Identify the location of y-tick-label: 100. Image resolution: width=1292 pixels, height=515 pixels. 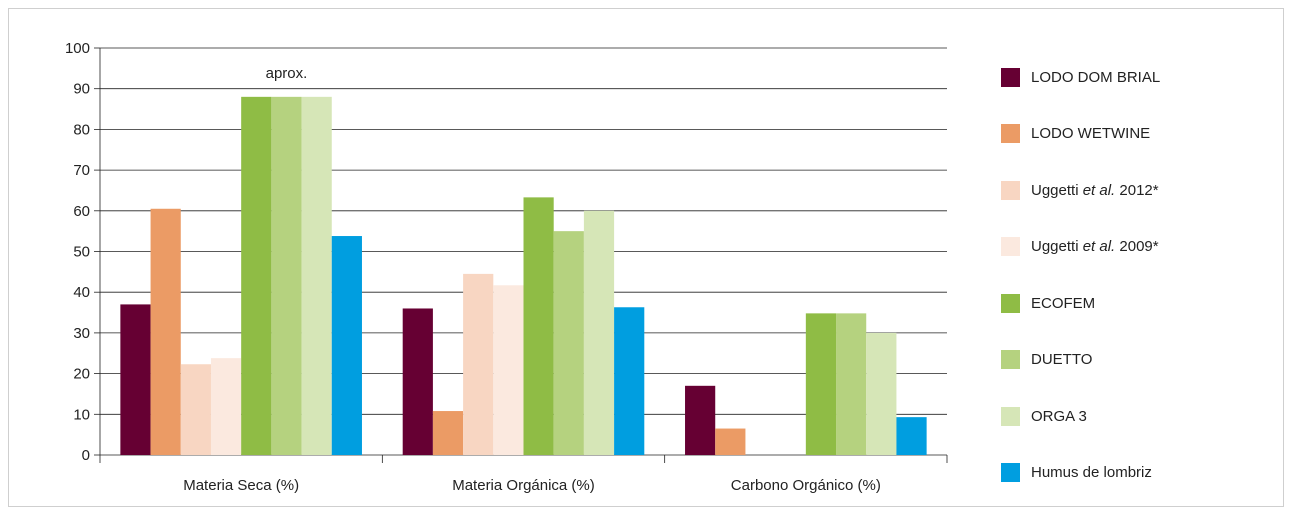
(77, 48).